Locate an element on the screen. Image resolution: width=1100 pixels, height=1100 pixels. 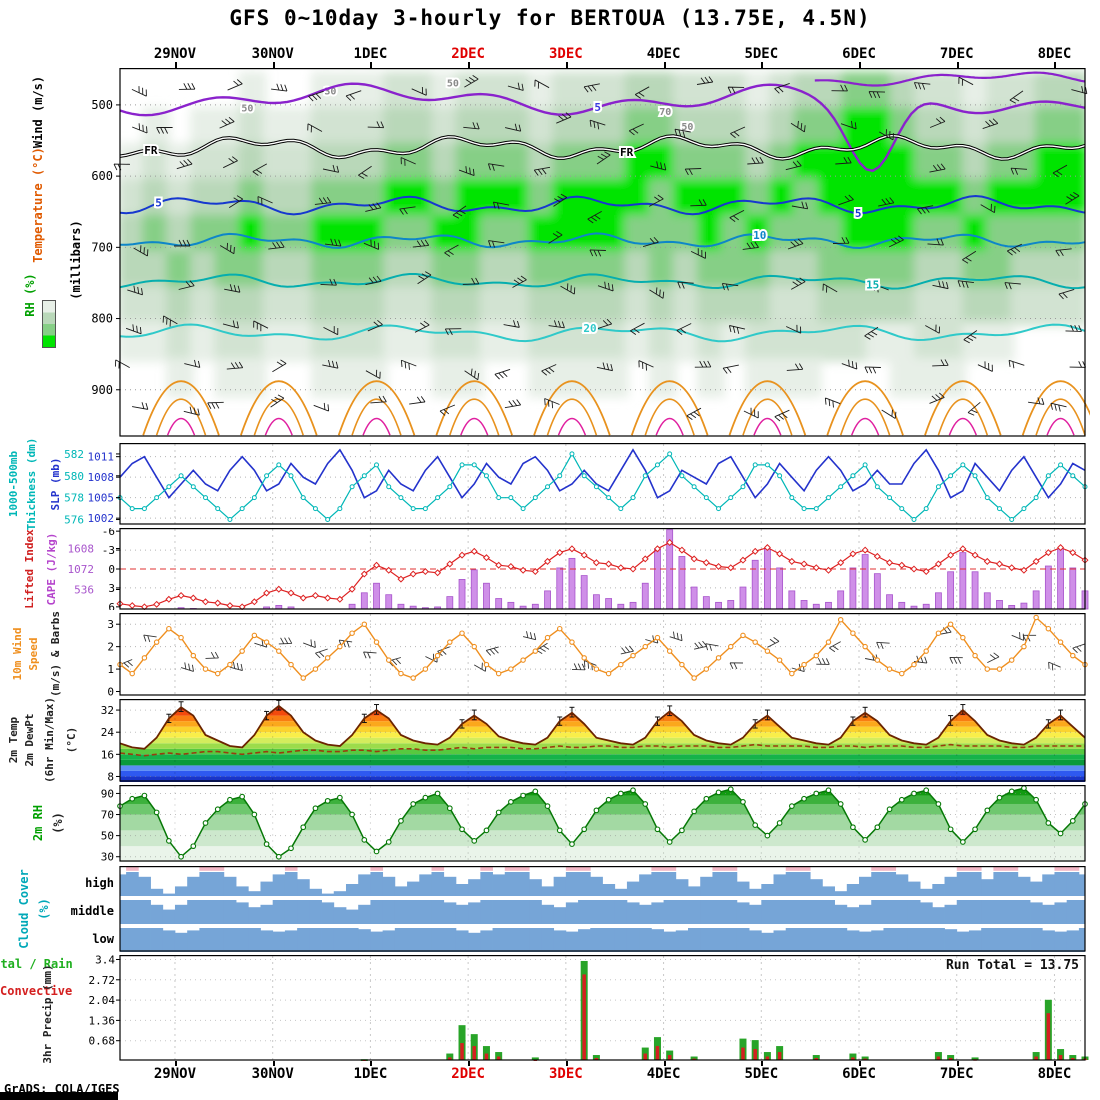
rh-colorbar is located at coordinates (49, 324).